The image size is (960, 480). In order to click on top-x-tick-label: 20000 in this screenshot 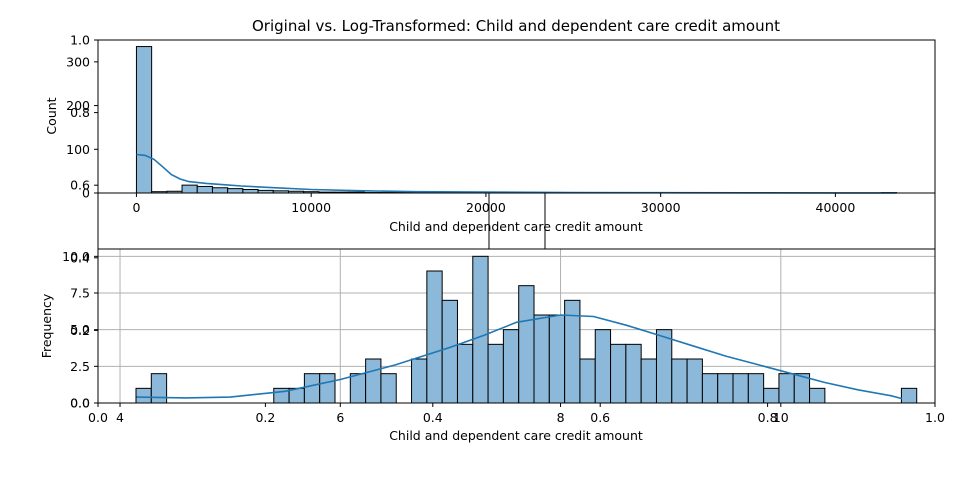, I will do `click(486, 207)`.